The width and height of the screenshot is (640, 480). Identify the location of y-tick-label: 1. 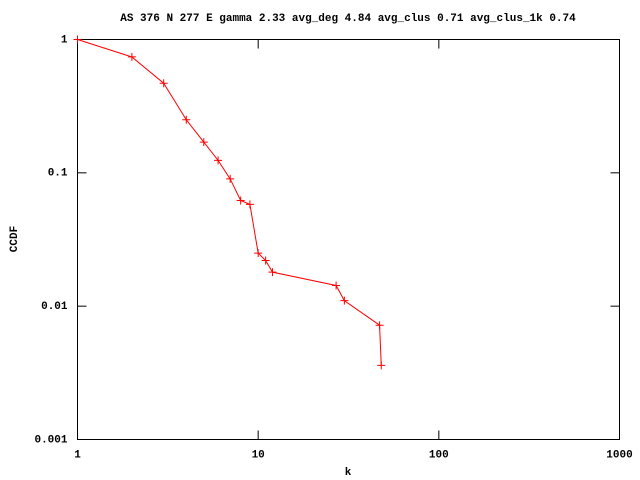
(64, 40).